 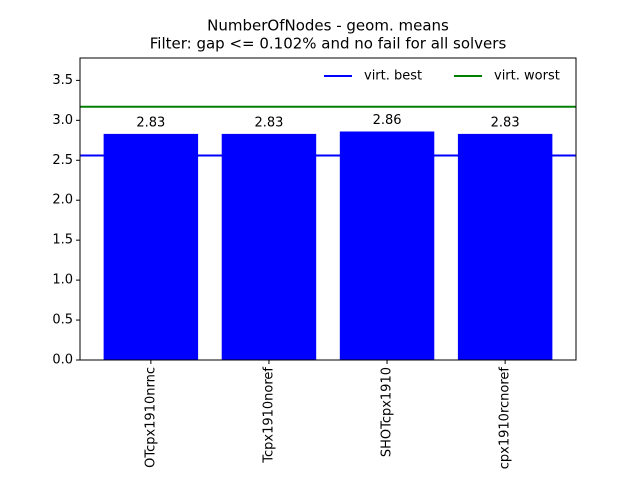 What do you see at coordinates (62, 160) in the screenshot?
I see `y-tick-label: 2.5` at bounding box center [62, 160].